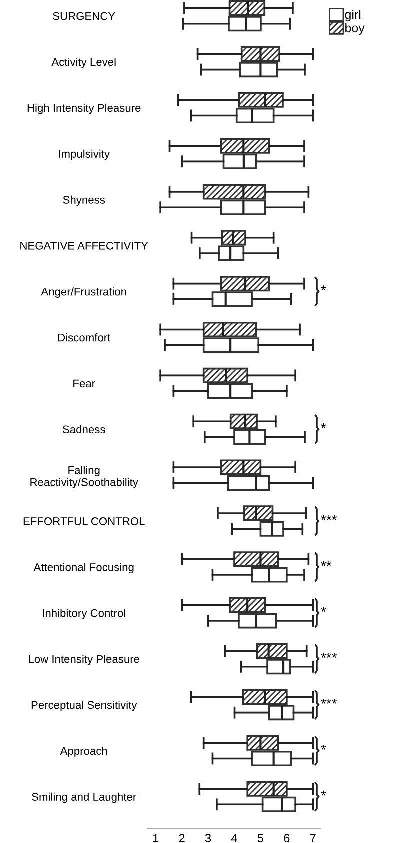 The height and width of the screenshot is (843, 394). I want to click on x-tick-label: 1, so click(156, 838).